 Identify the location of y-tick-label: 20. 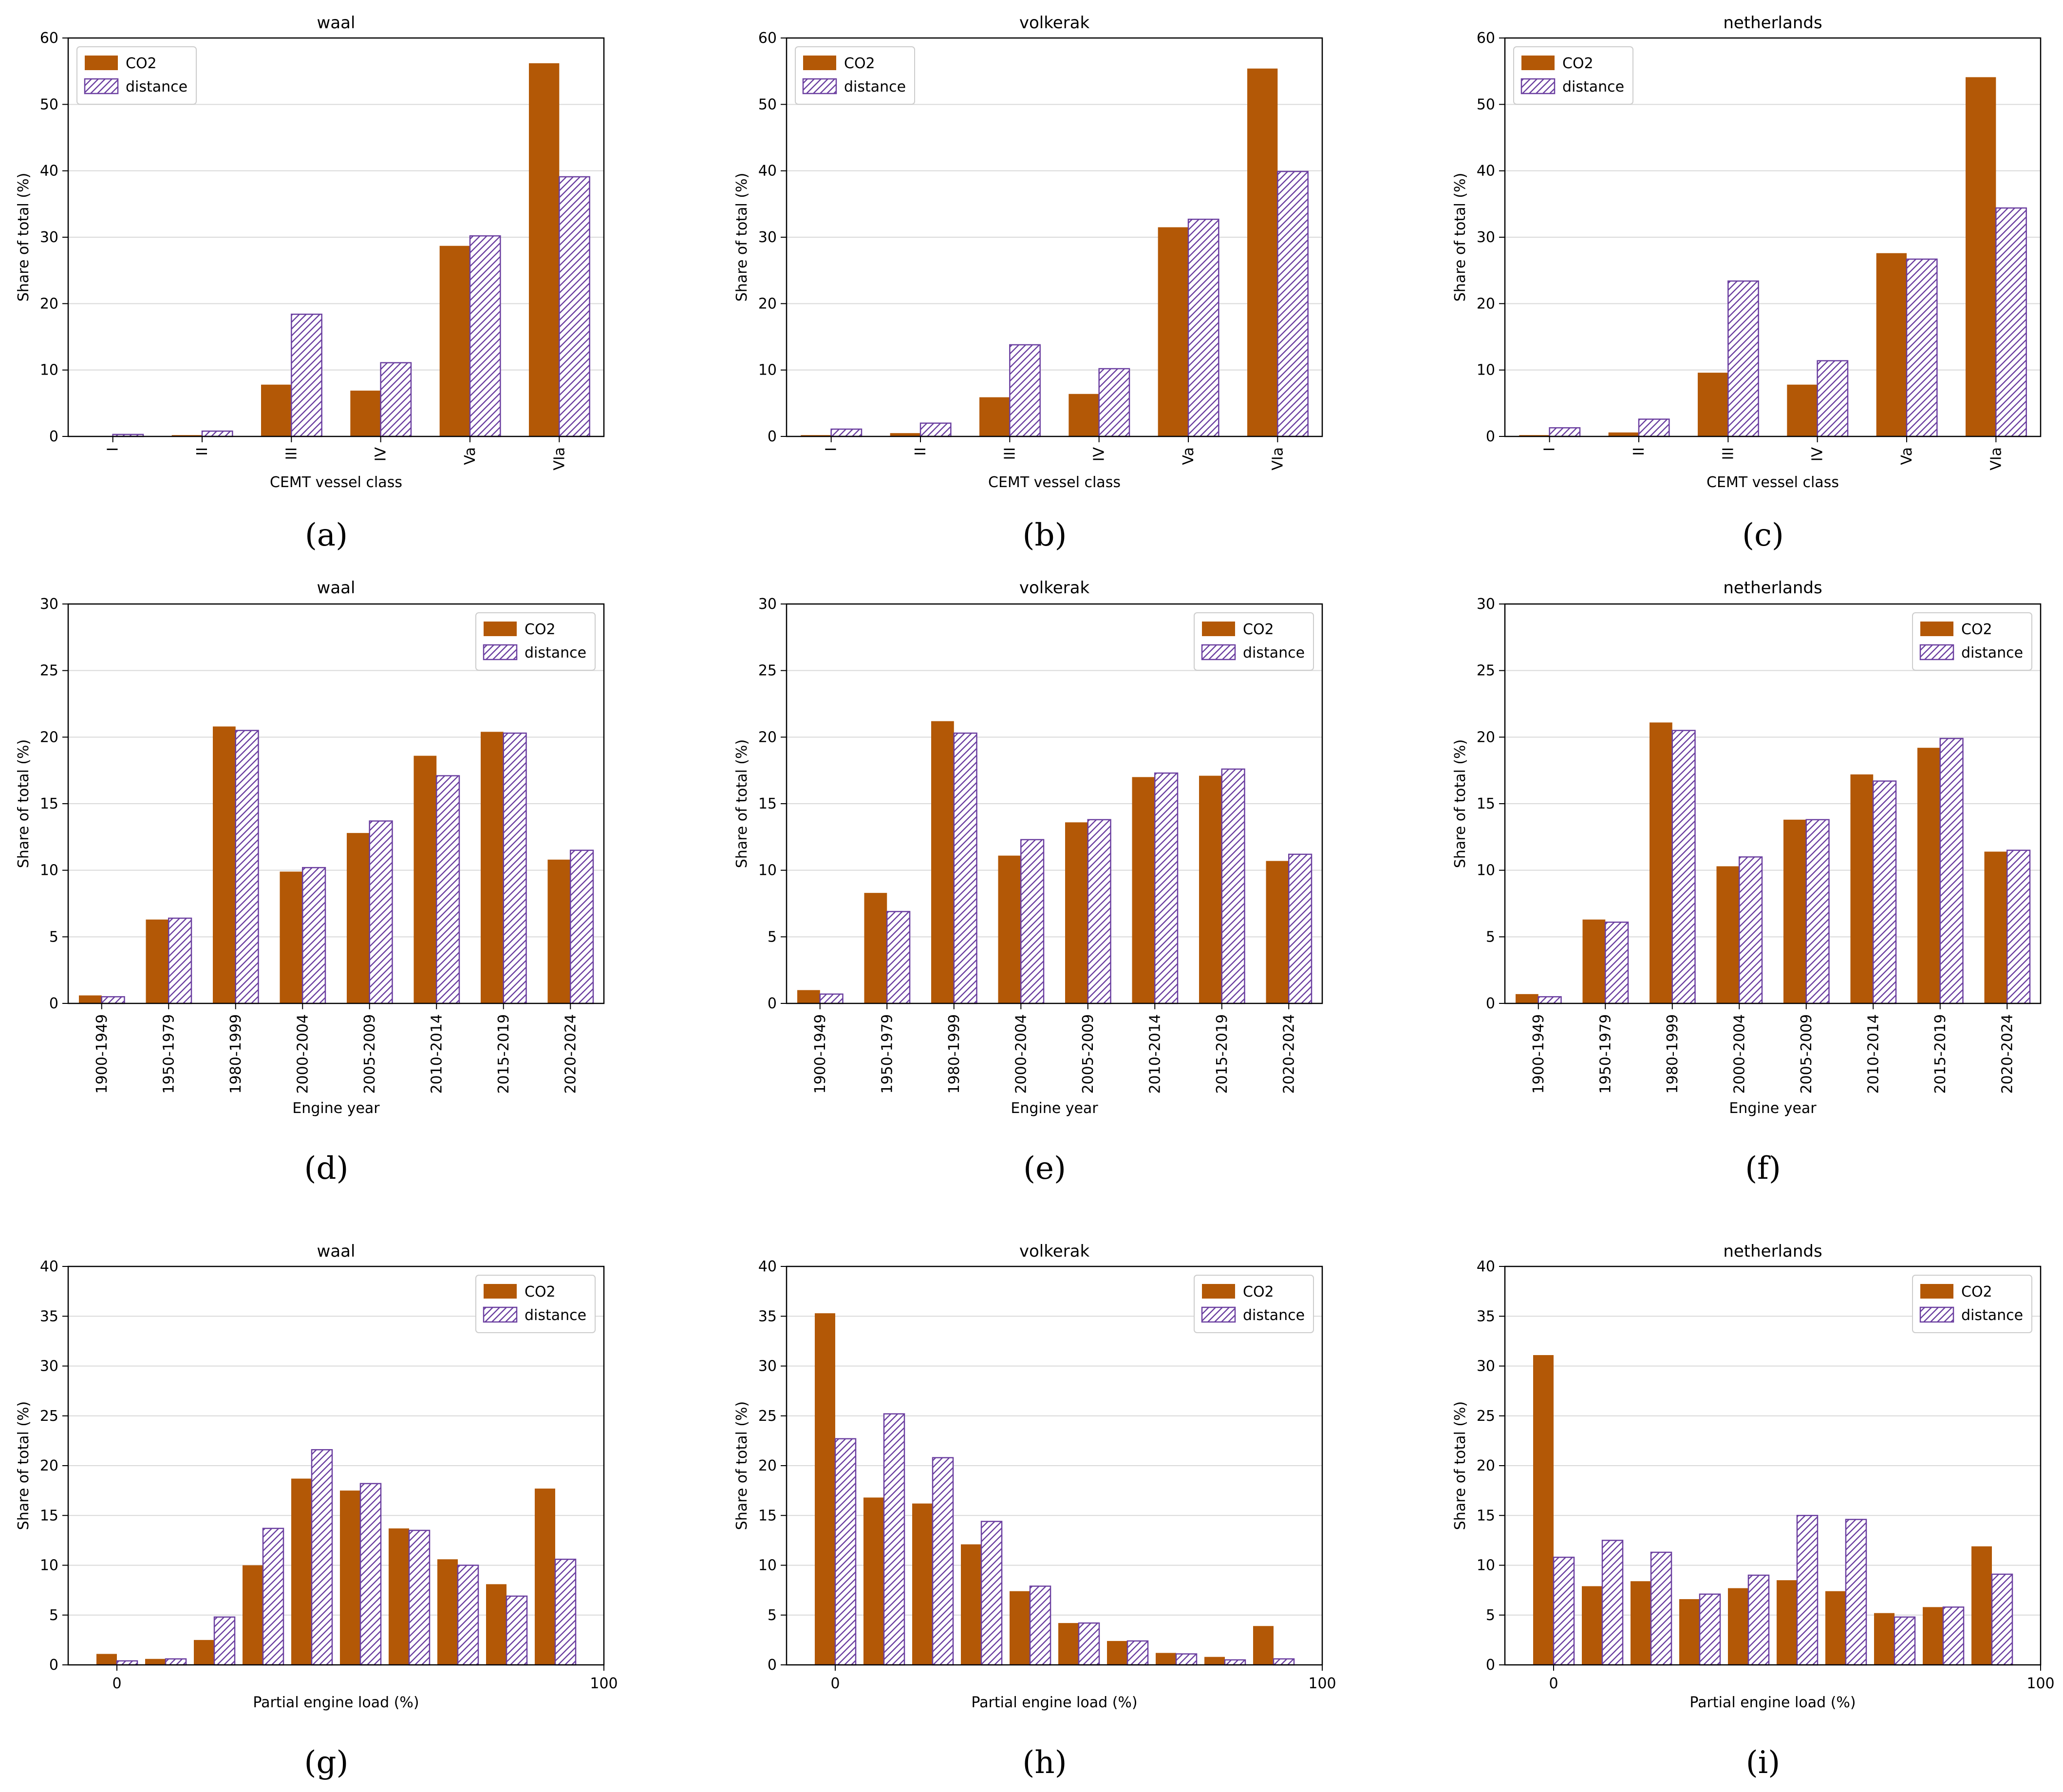
(49, 303).